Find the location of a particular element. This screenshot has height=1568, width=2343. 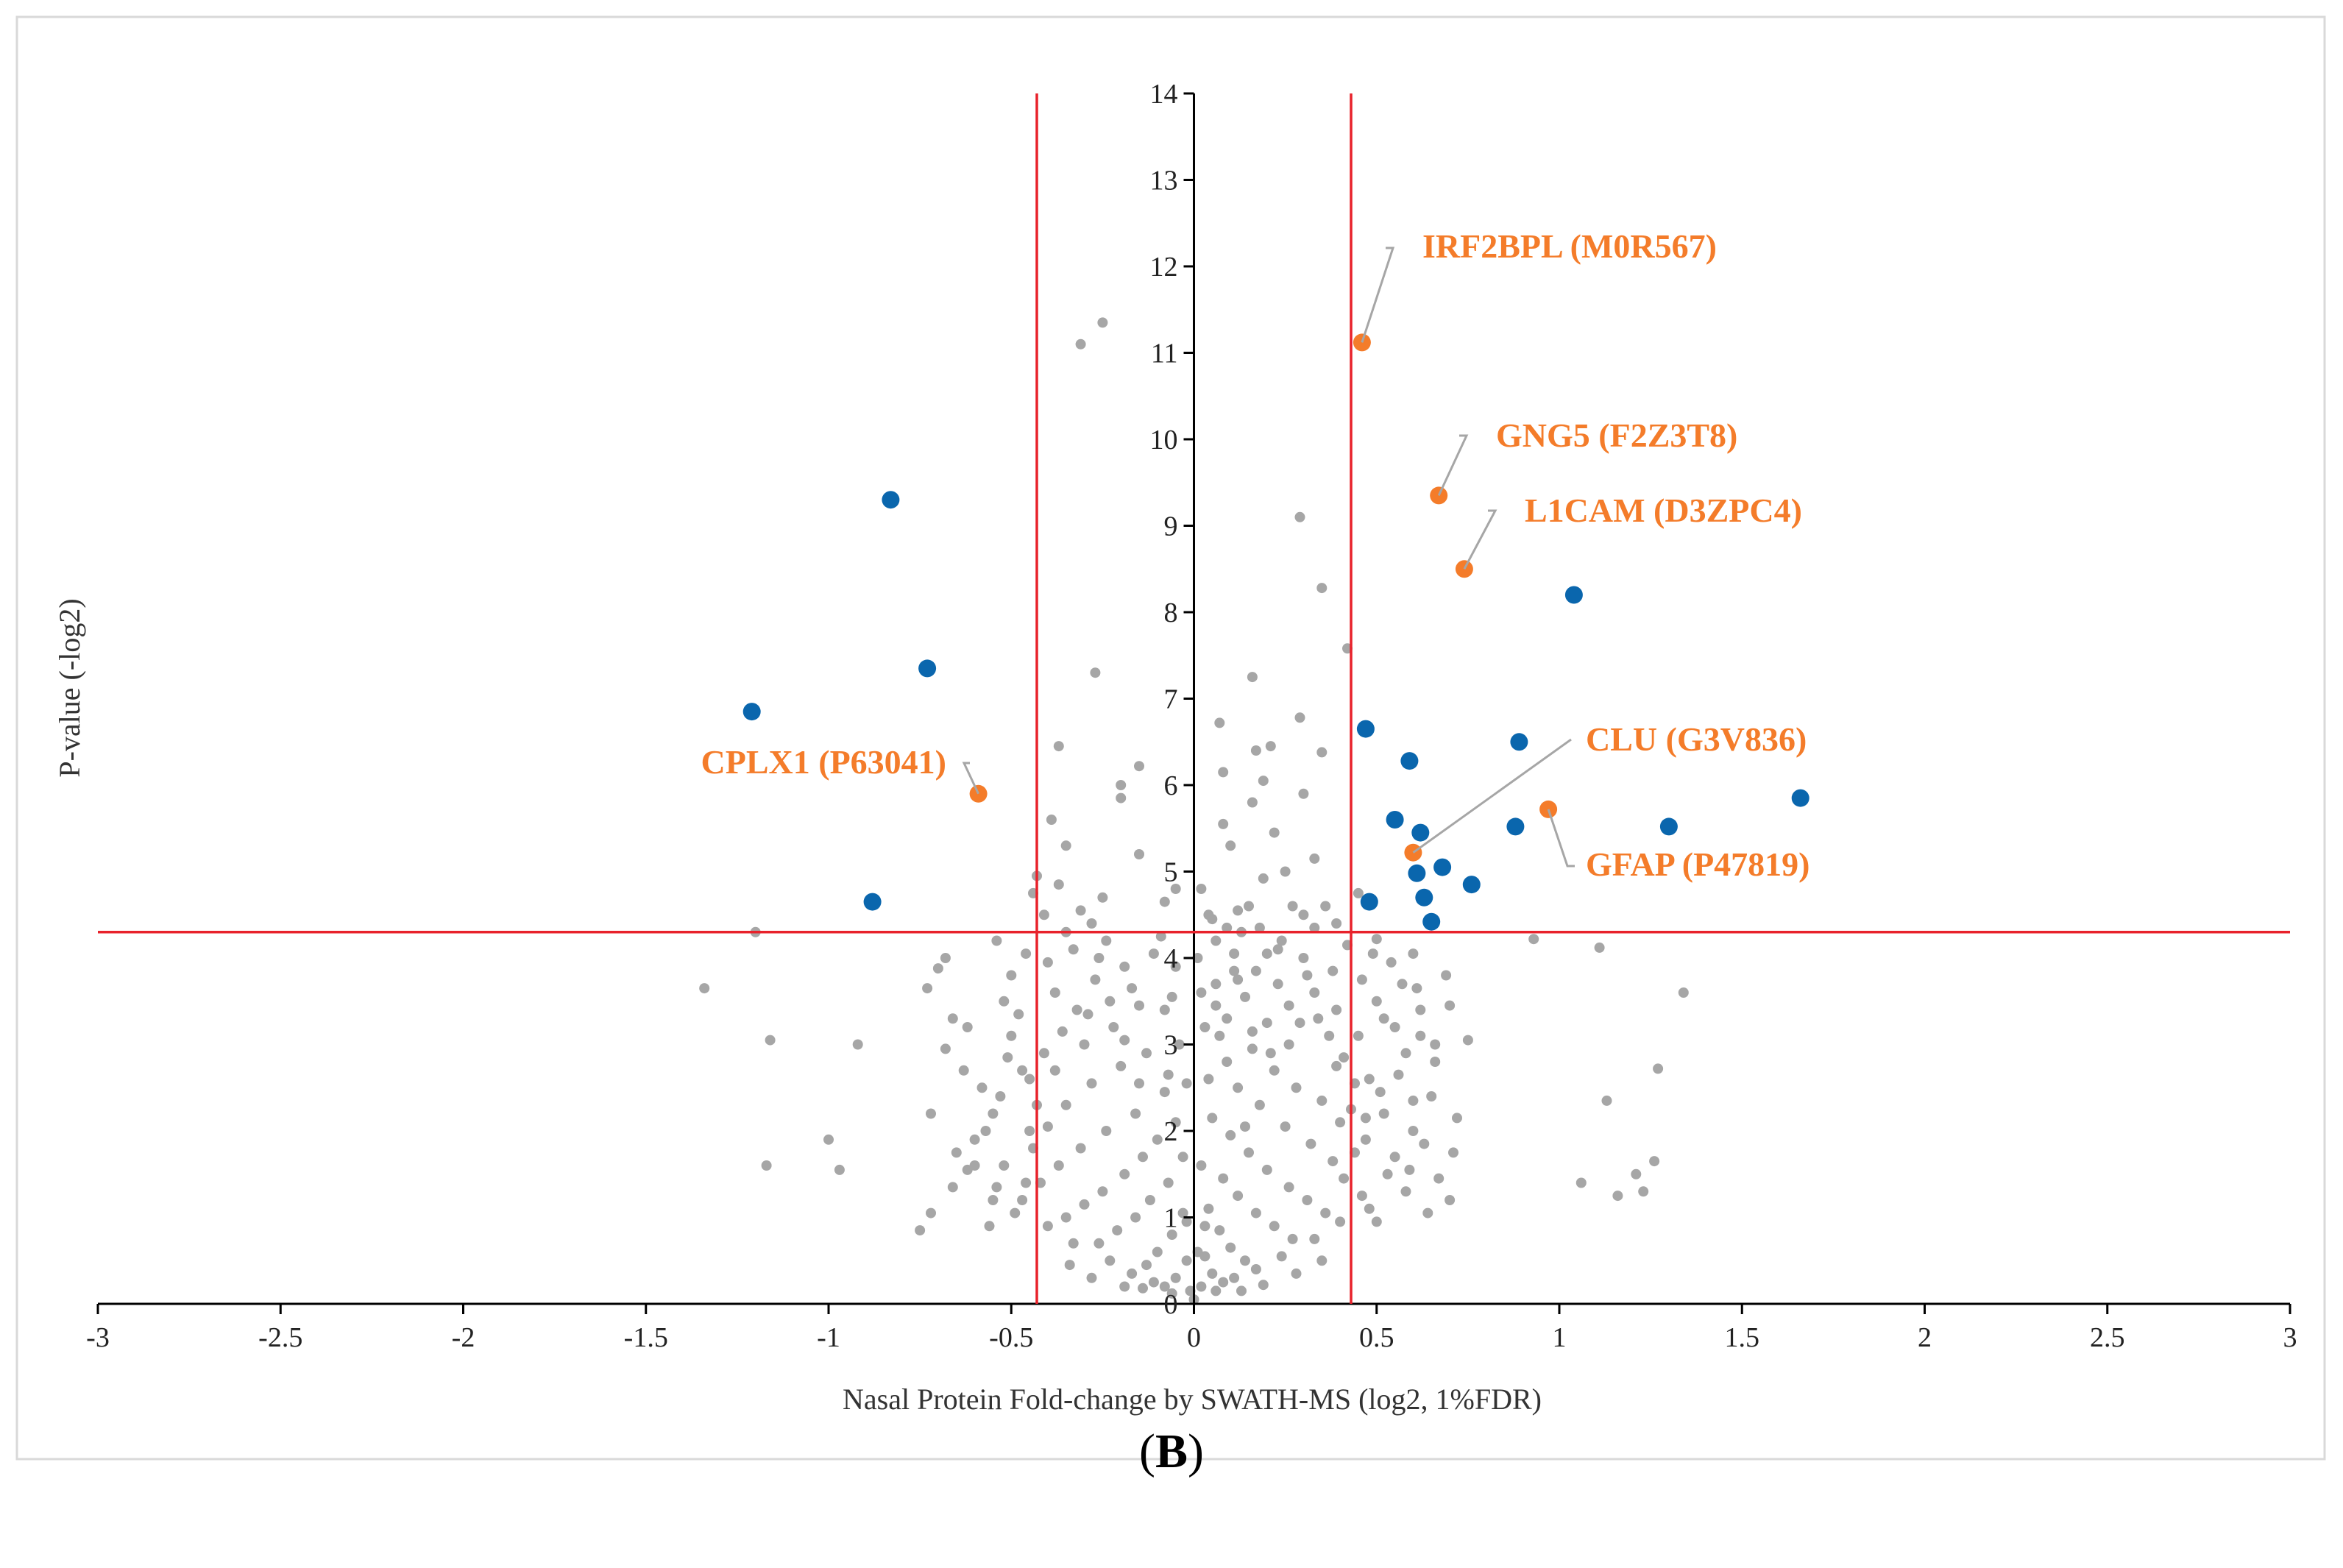

x-tick-label: -1 is located at coordinates (829, 1337).